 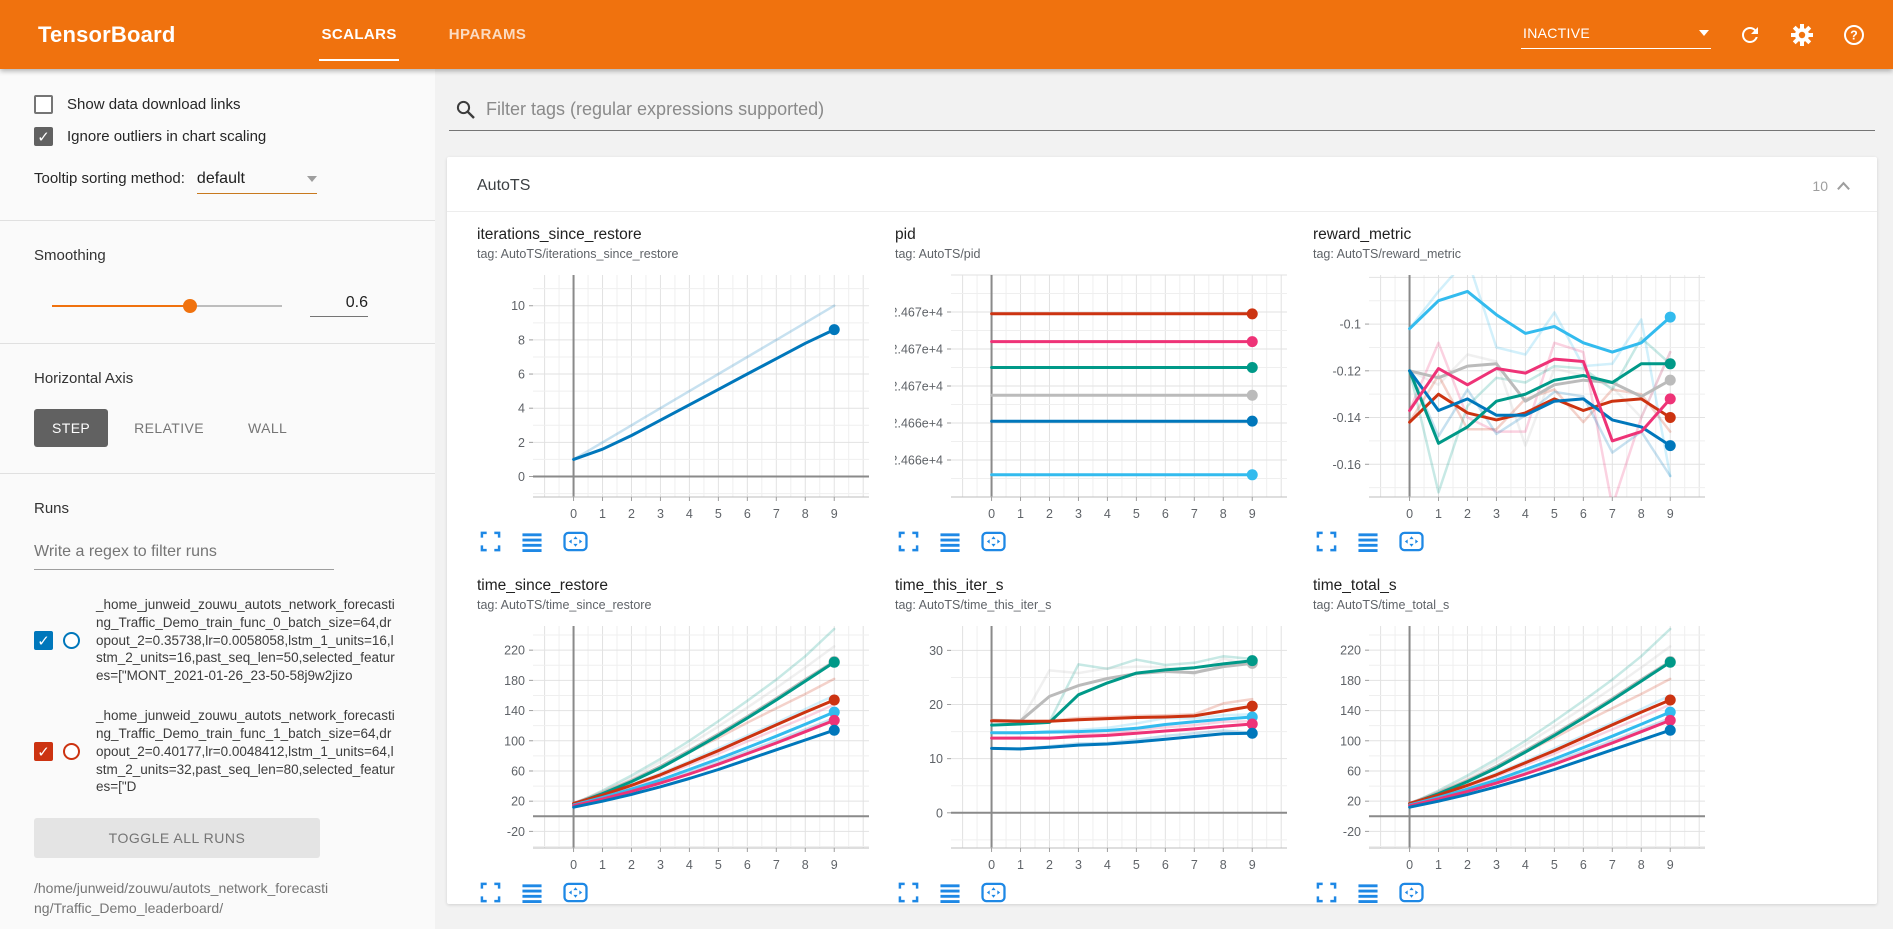 I want to click on header-tabs: SCALARS HPARAMS, so click(x=423, y=34).